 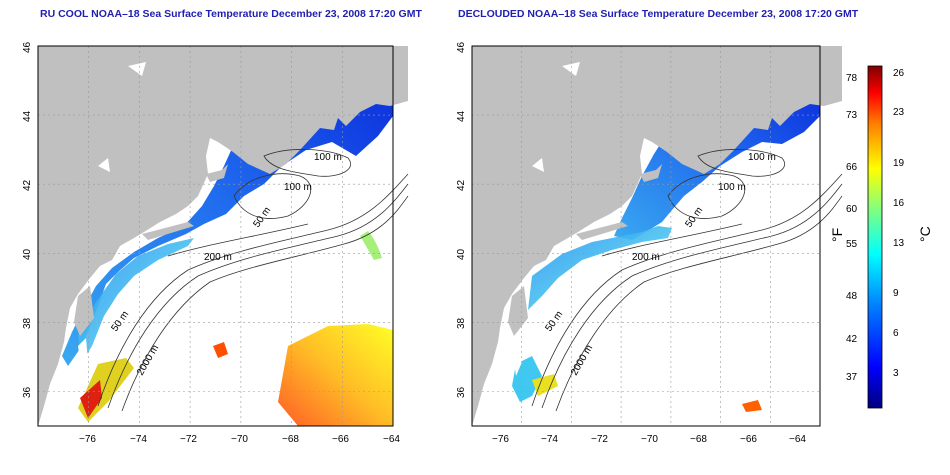 I want to click on colorbar-c-tick: 23, so click(x=899, y=112).